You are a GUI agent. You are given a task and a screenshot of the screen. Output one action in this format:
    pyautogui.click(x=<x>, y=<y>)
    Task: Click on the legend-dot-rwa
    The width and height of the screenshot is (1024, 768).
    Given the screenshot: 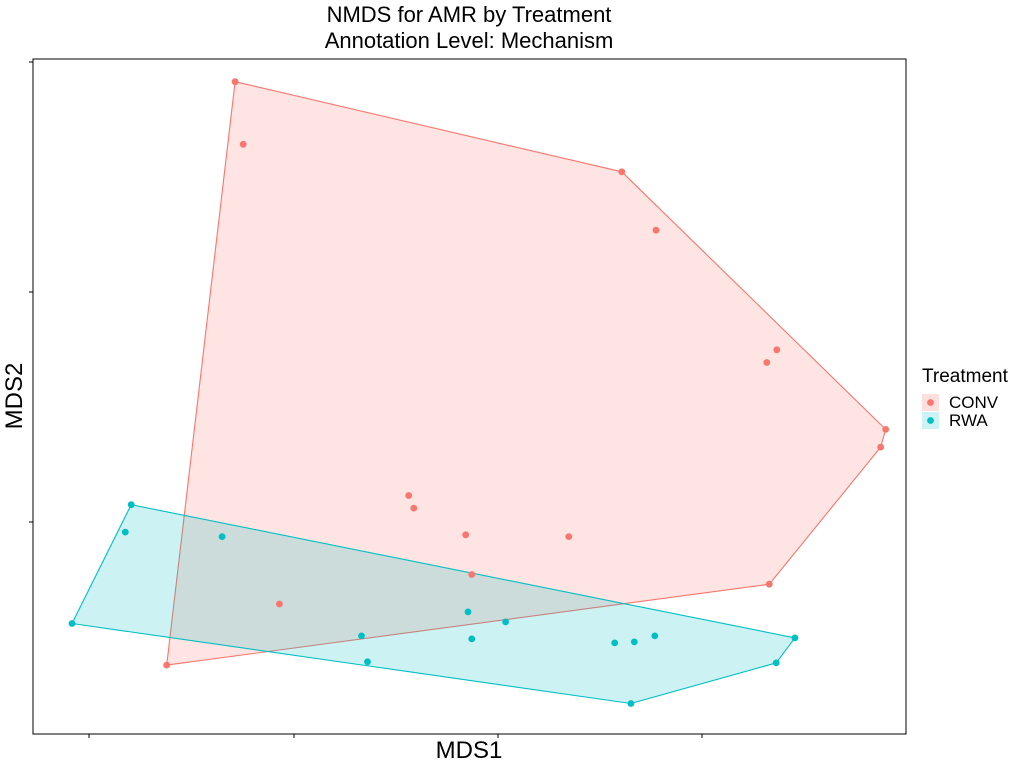 What is the action you would take?
    pyautogui.click(x=930, y=420)
    